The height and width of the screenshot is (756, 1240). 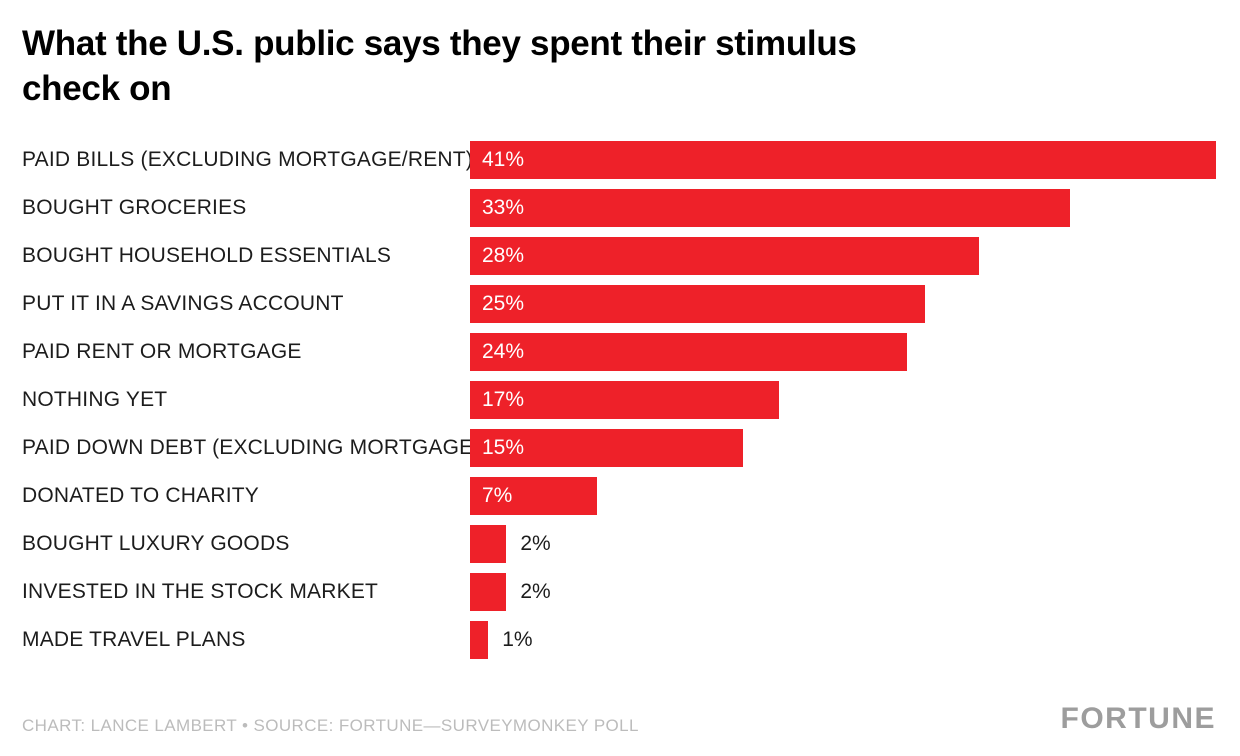 What do you see at coordinates (140, 495) in the screenshot?
I see `category-label: DONATED TO CHARITY` at bounding box center [140, 495].